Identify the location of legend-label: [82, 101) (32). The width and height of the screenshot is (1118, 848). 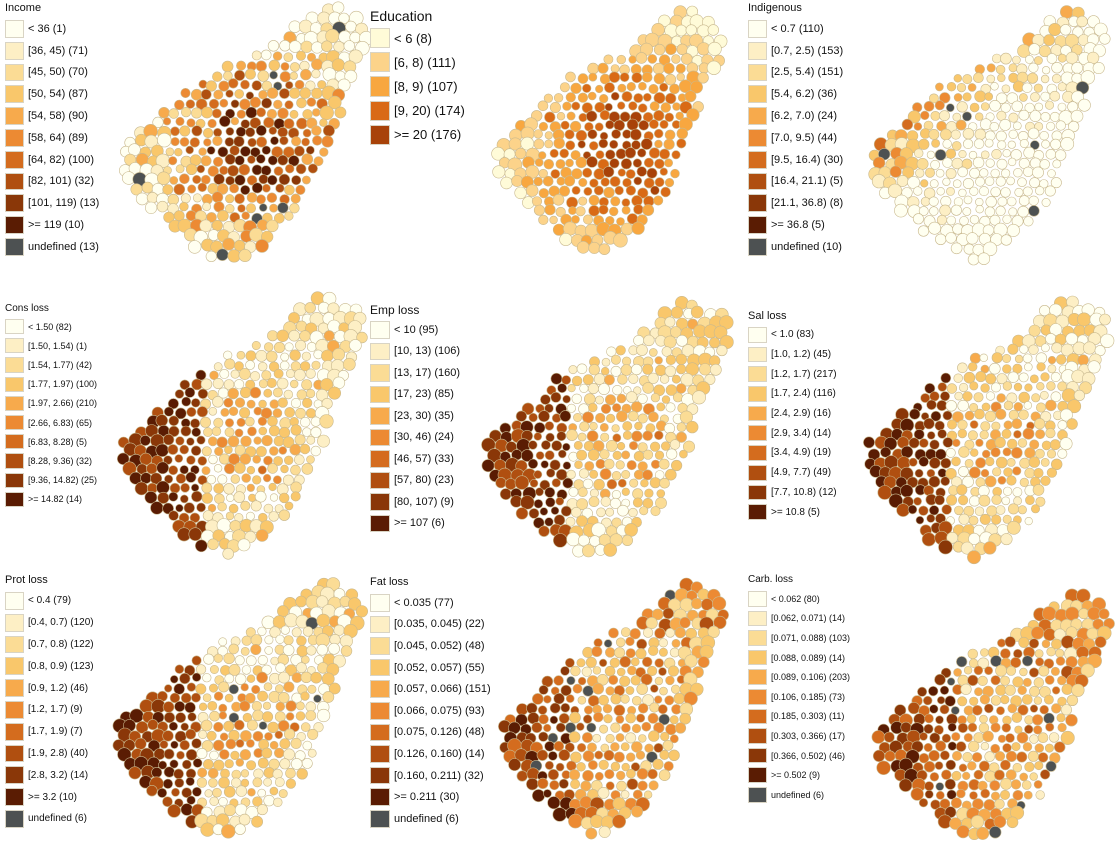
(61, 181).